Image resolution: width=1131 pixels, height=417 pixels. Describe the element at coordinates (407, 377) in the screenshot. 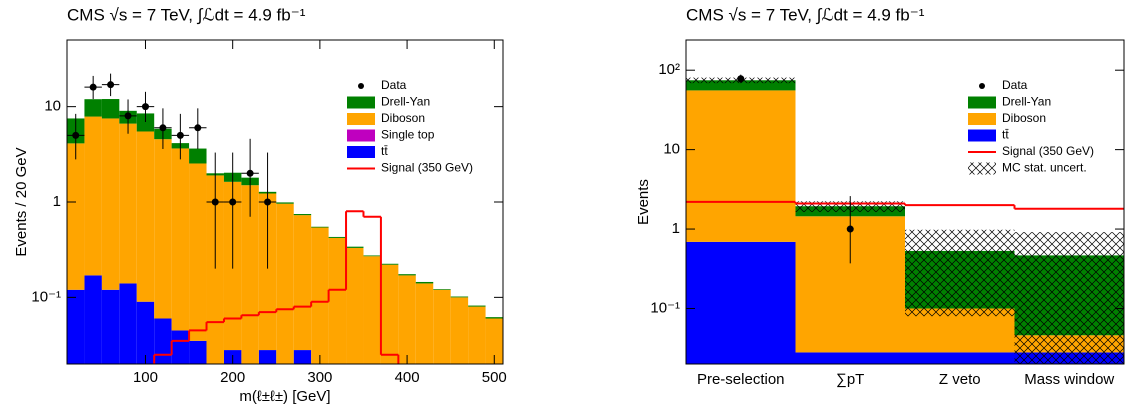

I see `x-tick-label: 400` at that location.